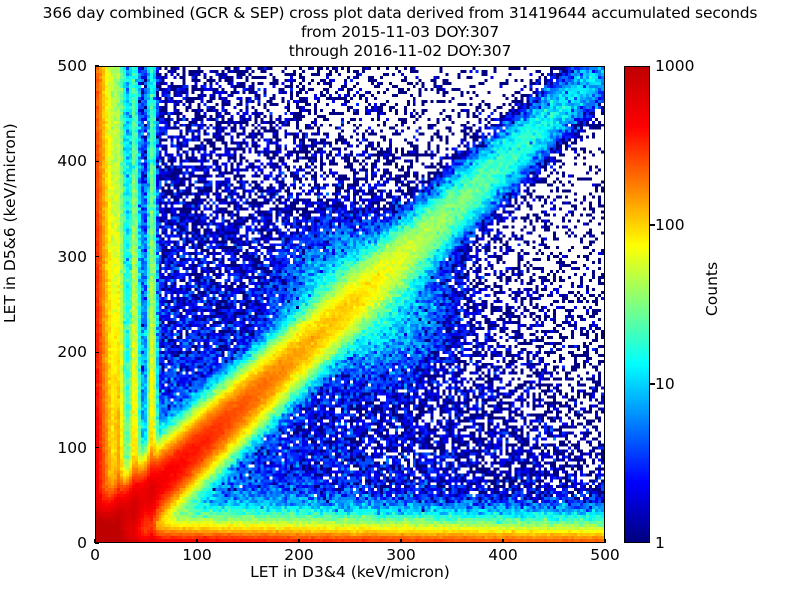  I want to click on colorbar, so click(637, 304).